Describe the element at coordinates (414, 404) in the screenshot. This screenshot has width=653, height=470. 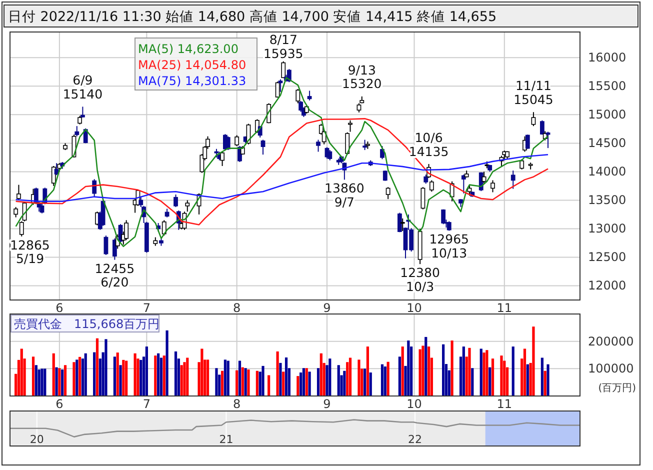
I see `x-tick-label: 10` at that location.